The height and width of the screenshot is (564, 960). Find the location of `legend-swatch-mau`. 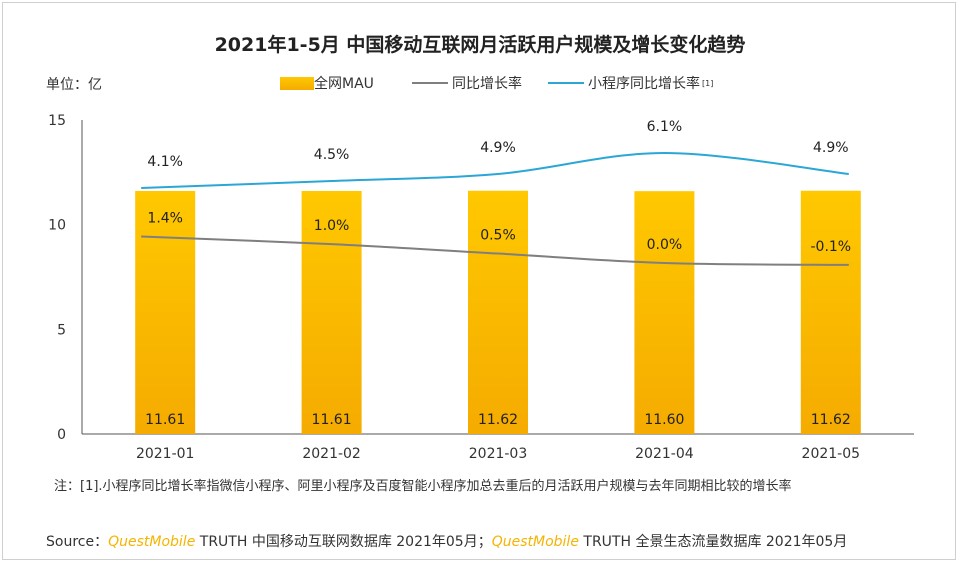

legend-swatch-mau is located at coordinates (297, 83).